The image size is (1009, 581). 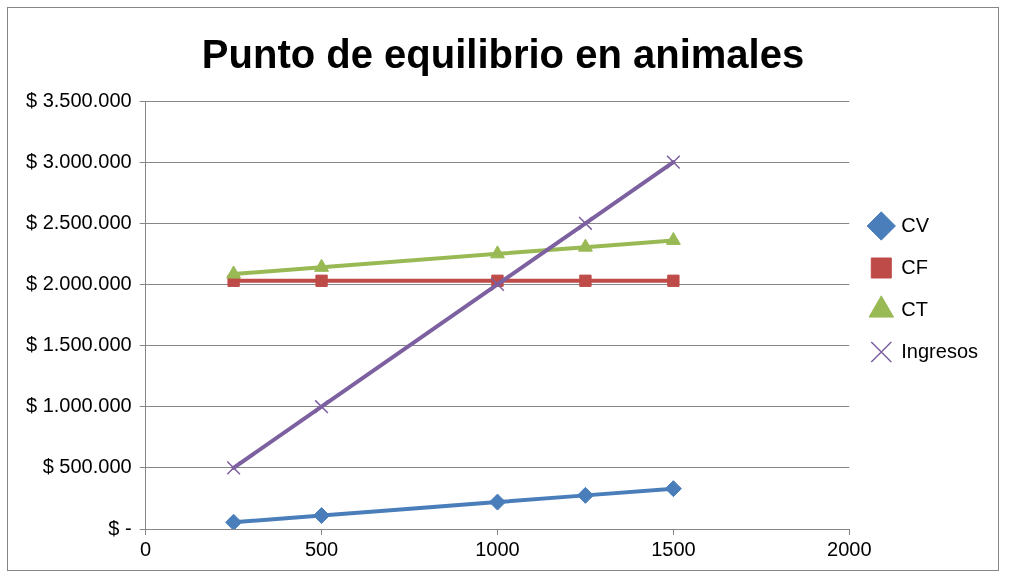 I want to click on x-tick-label: 0, so click(x=146, y=548).